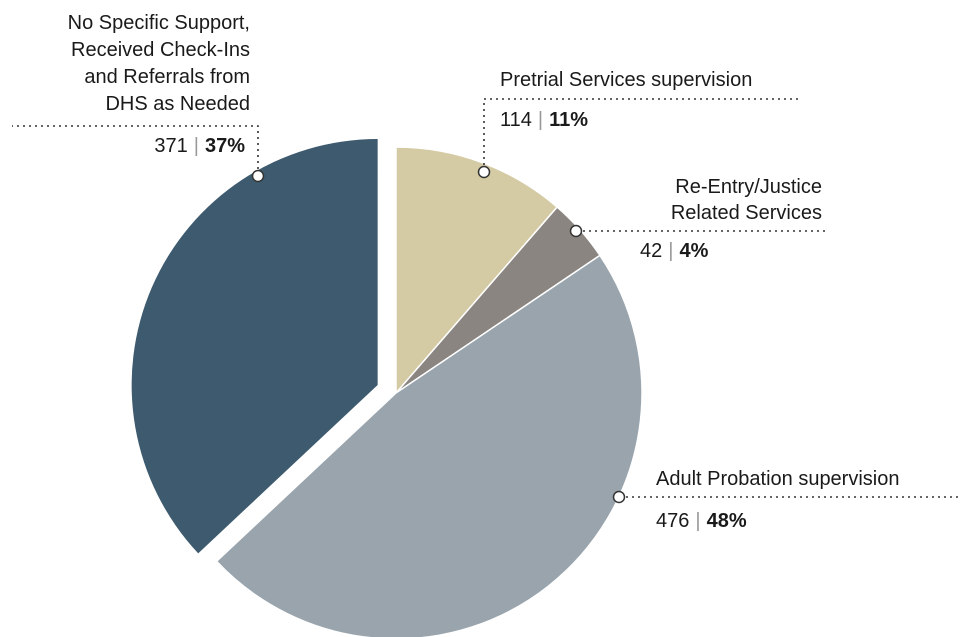 The height and width of the screenshot is (637, 966). I want to click on slice-percent: 11%, so click(568, 120).